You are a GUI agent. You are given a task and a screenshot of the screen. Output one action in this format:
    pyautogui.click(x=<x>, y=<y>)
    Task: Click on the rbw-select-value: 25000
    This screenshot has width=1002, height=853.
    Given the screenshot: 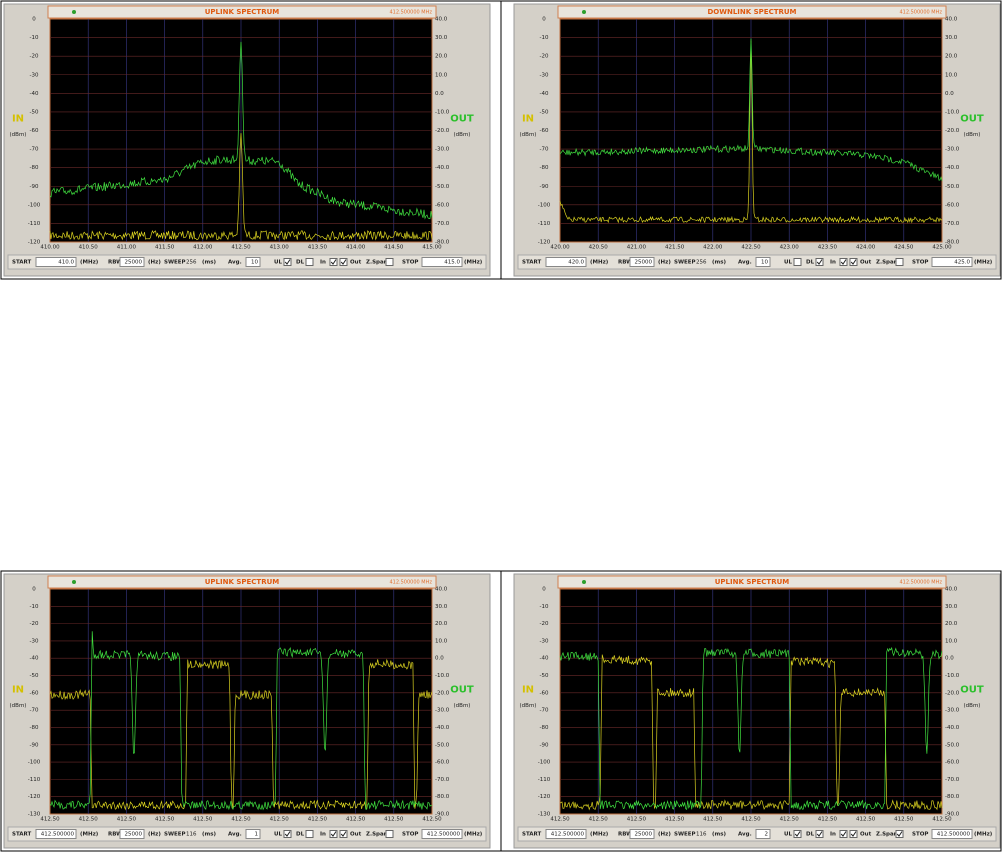 What is the action you would take?
    pyautogui.click(x=644, y=263)
    